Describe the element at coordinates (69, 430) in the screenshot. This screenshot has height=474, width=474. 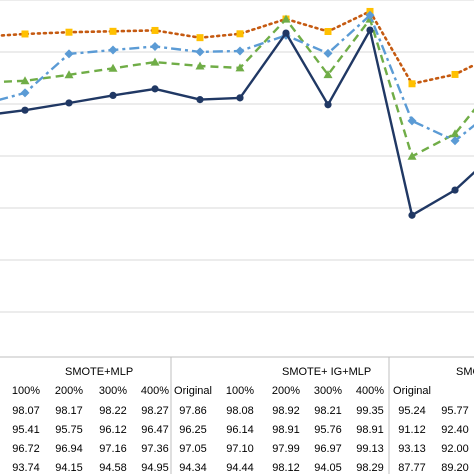
I see `table-cell: 95.75` at that location.